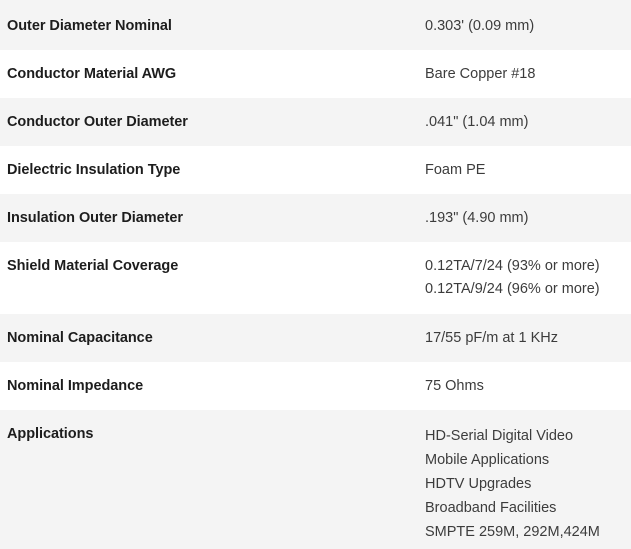  I want to click on spec-label: Shield Material Coverage, so click(93, 266).